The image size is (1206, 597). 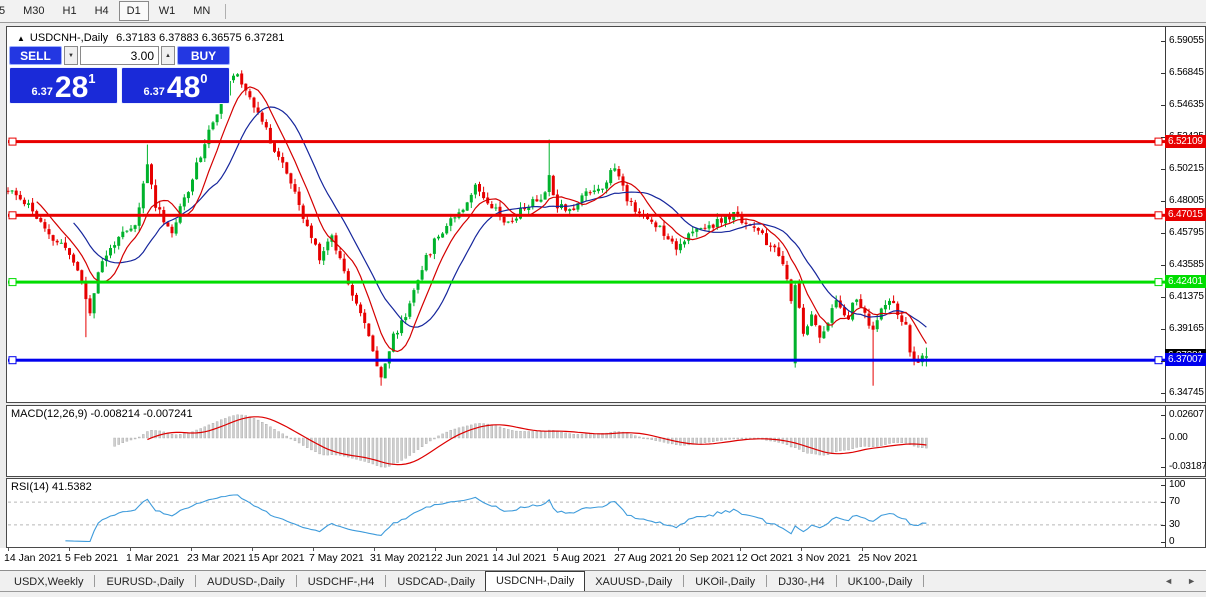 I want to click on one-click-trading-panel: SELL ▼ 3.00 ▲ BUY 6.37 28 1 6.37 48 0, so click(x=119, y=75).